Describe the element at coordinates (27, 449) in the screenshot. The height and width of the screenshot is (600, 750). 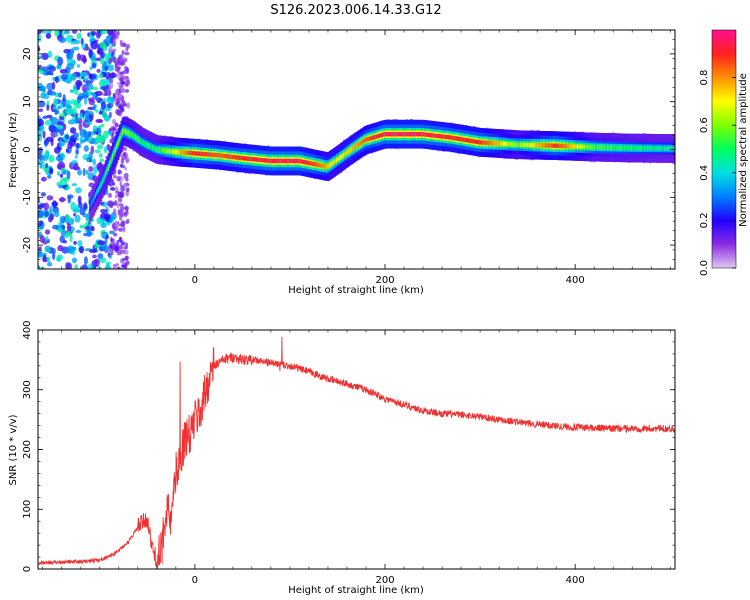
I see `y-tick-label: 200` at that location.